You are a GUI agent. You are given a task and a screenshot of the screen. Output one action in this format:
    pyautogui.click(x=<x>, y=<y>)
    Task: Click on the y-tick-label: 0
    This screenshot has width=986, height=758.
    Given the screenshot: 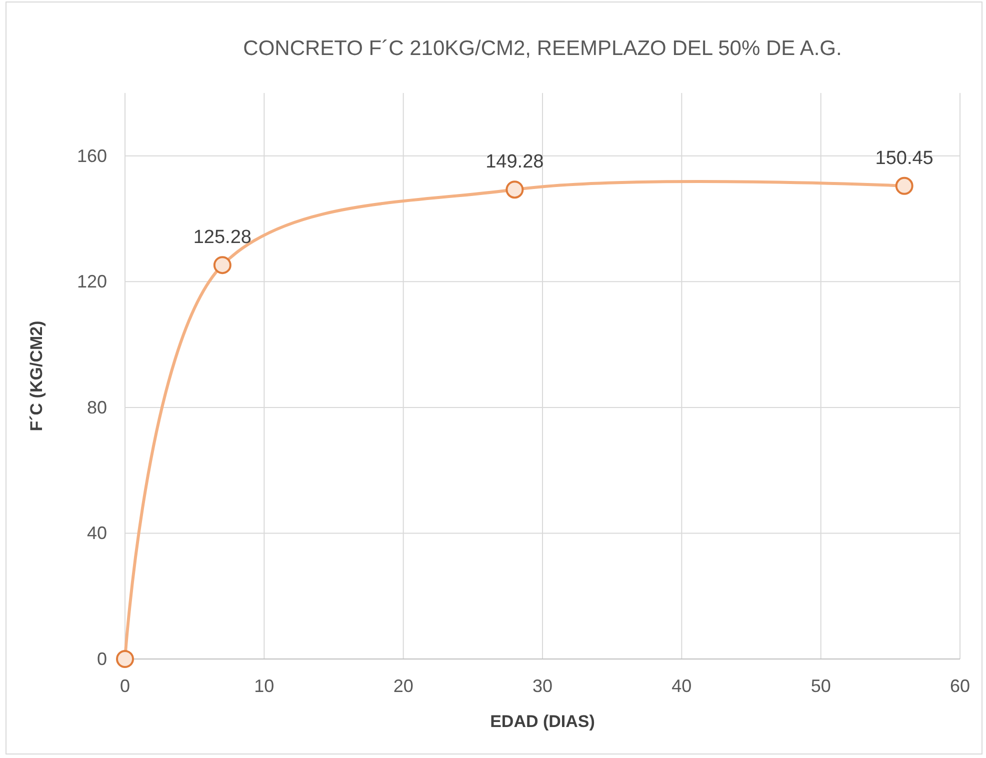 What is the action you would take?
    pyautogui.click(x=101, y=659)
    